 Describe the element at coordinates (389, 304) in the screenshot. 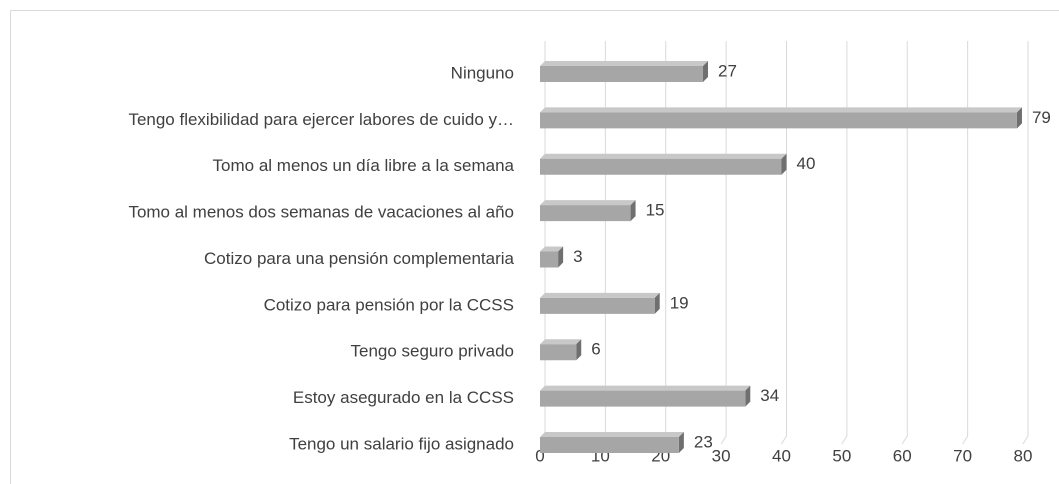

I see `y-tick-label: Cotizo para pensión por la CCSS` at that location.